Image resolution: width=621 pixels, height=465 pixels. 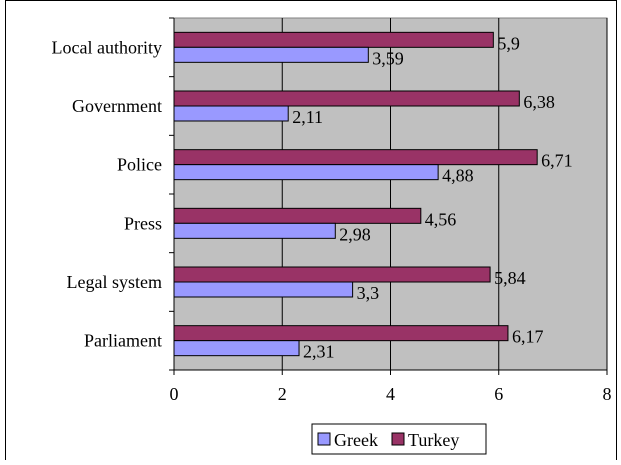 I want to click on data-label-turkey: 5,84, so click(x=509, y=278).